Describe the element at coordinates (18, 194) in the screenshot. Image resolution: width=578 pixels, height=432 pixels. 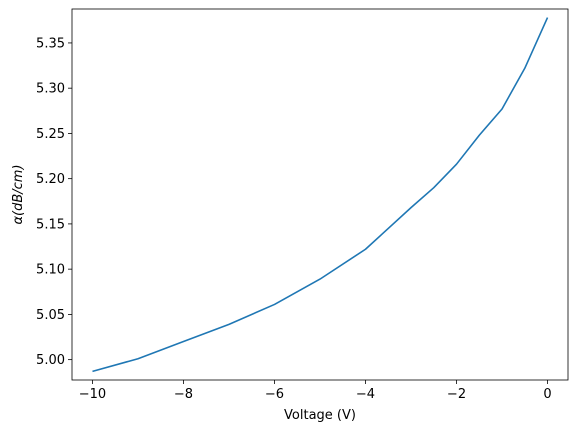
I see `y-axis-label: α(dB/cm)` at that location.